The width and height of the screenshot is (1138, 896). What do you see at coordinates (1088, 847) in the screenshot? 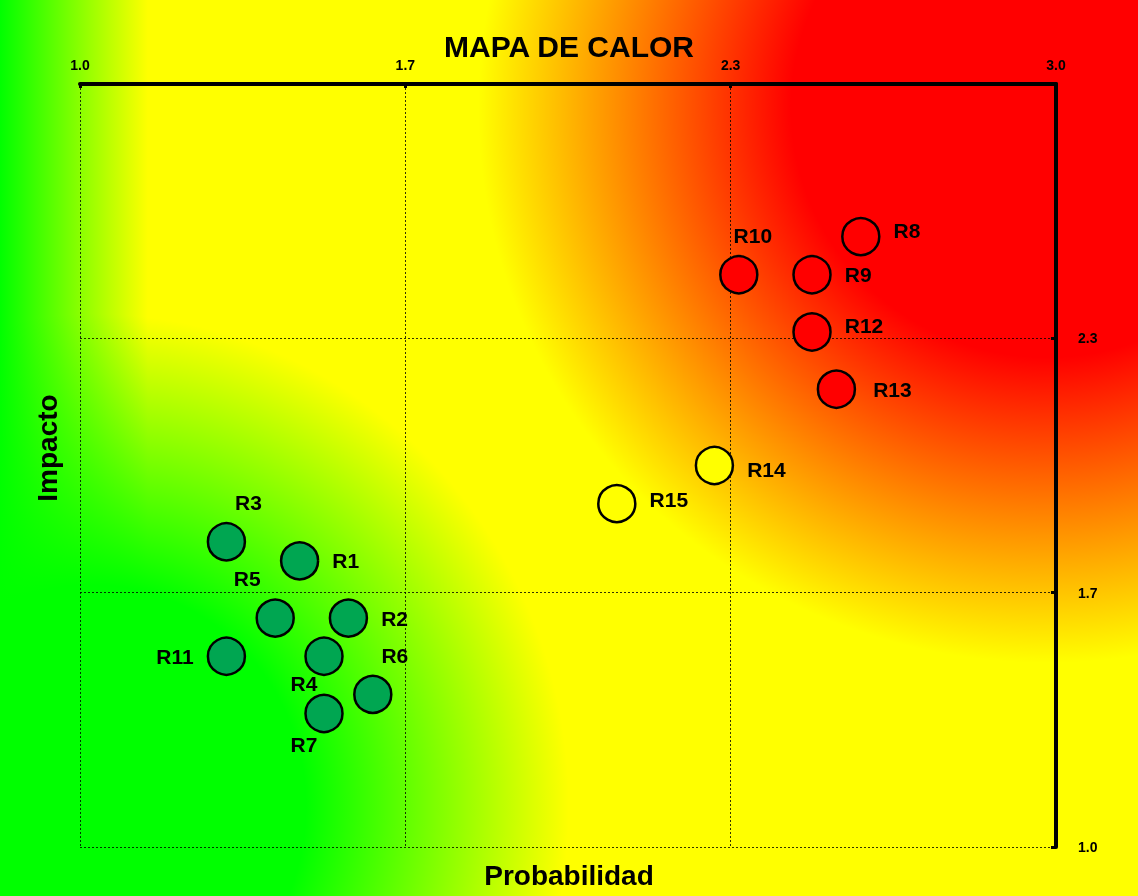
I see `y-tick-label: 1.0` at bounding box center [1088, 847].